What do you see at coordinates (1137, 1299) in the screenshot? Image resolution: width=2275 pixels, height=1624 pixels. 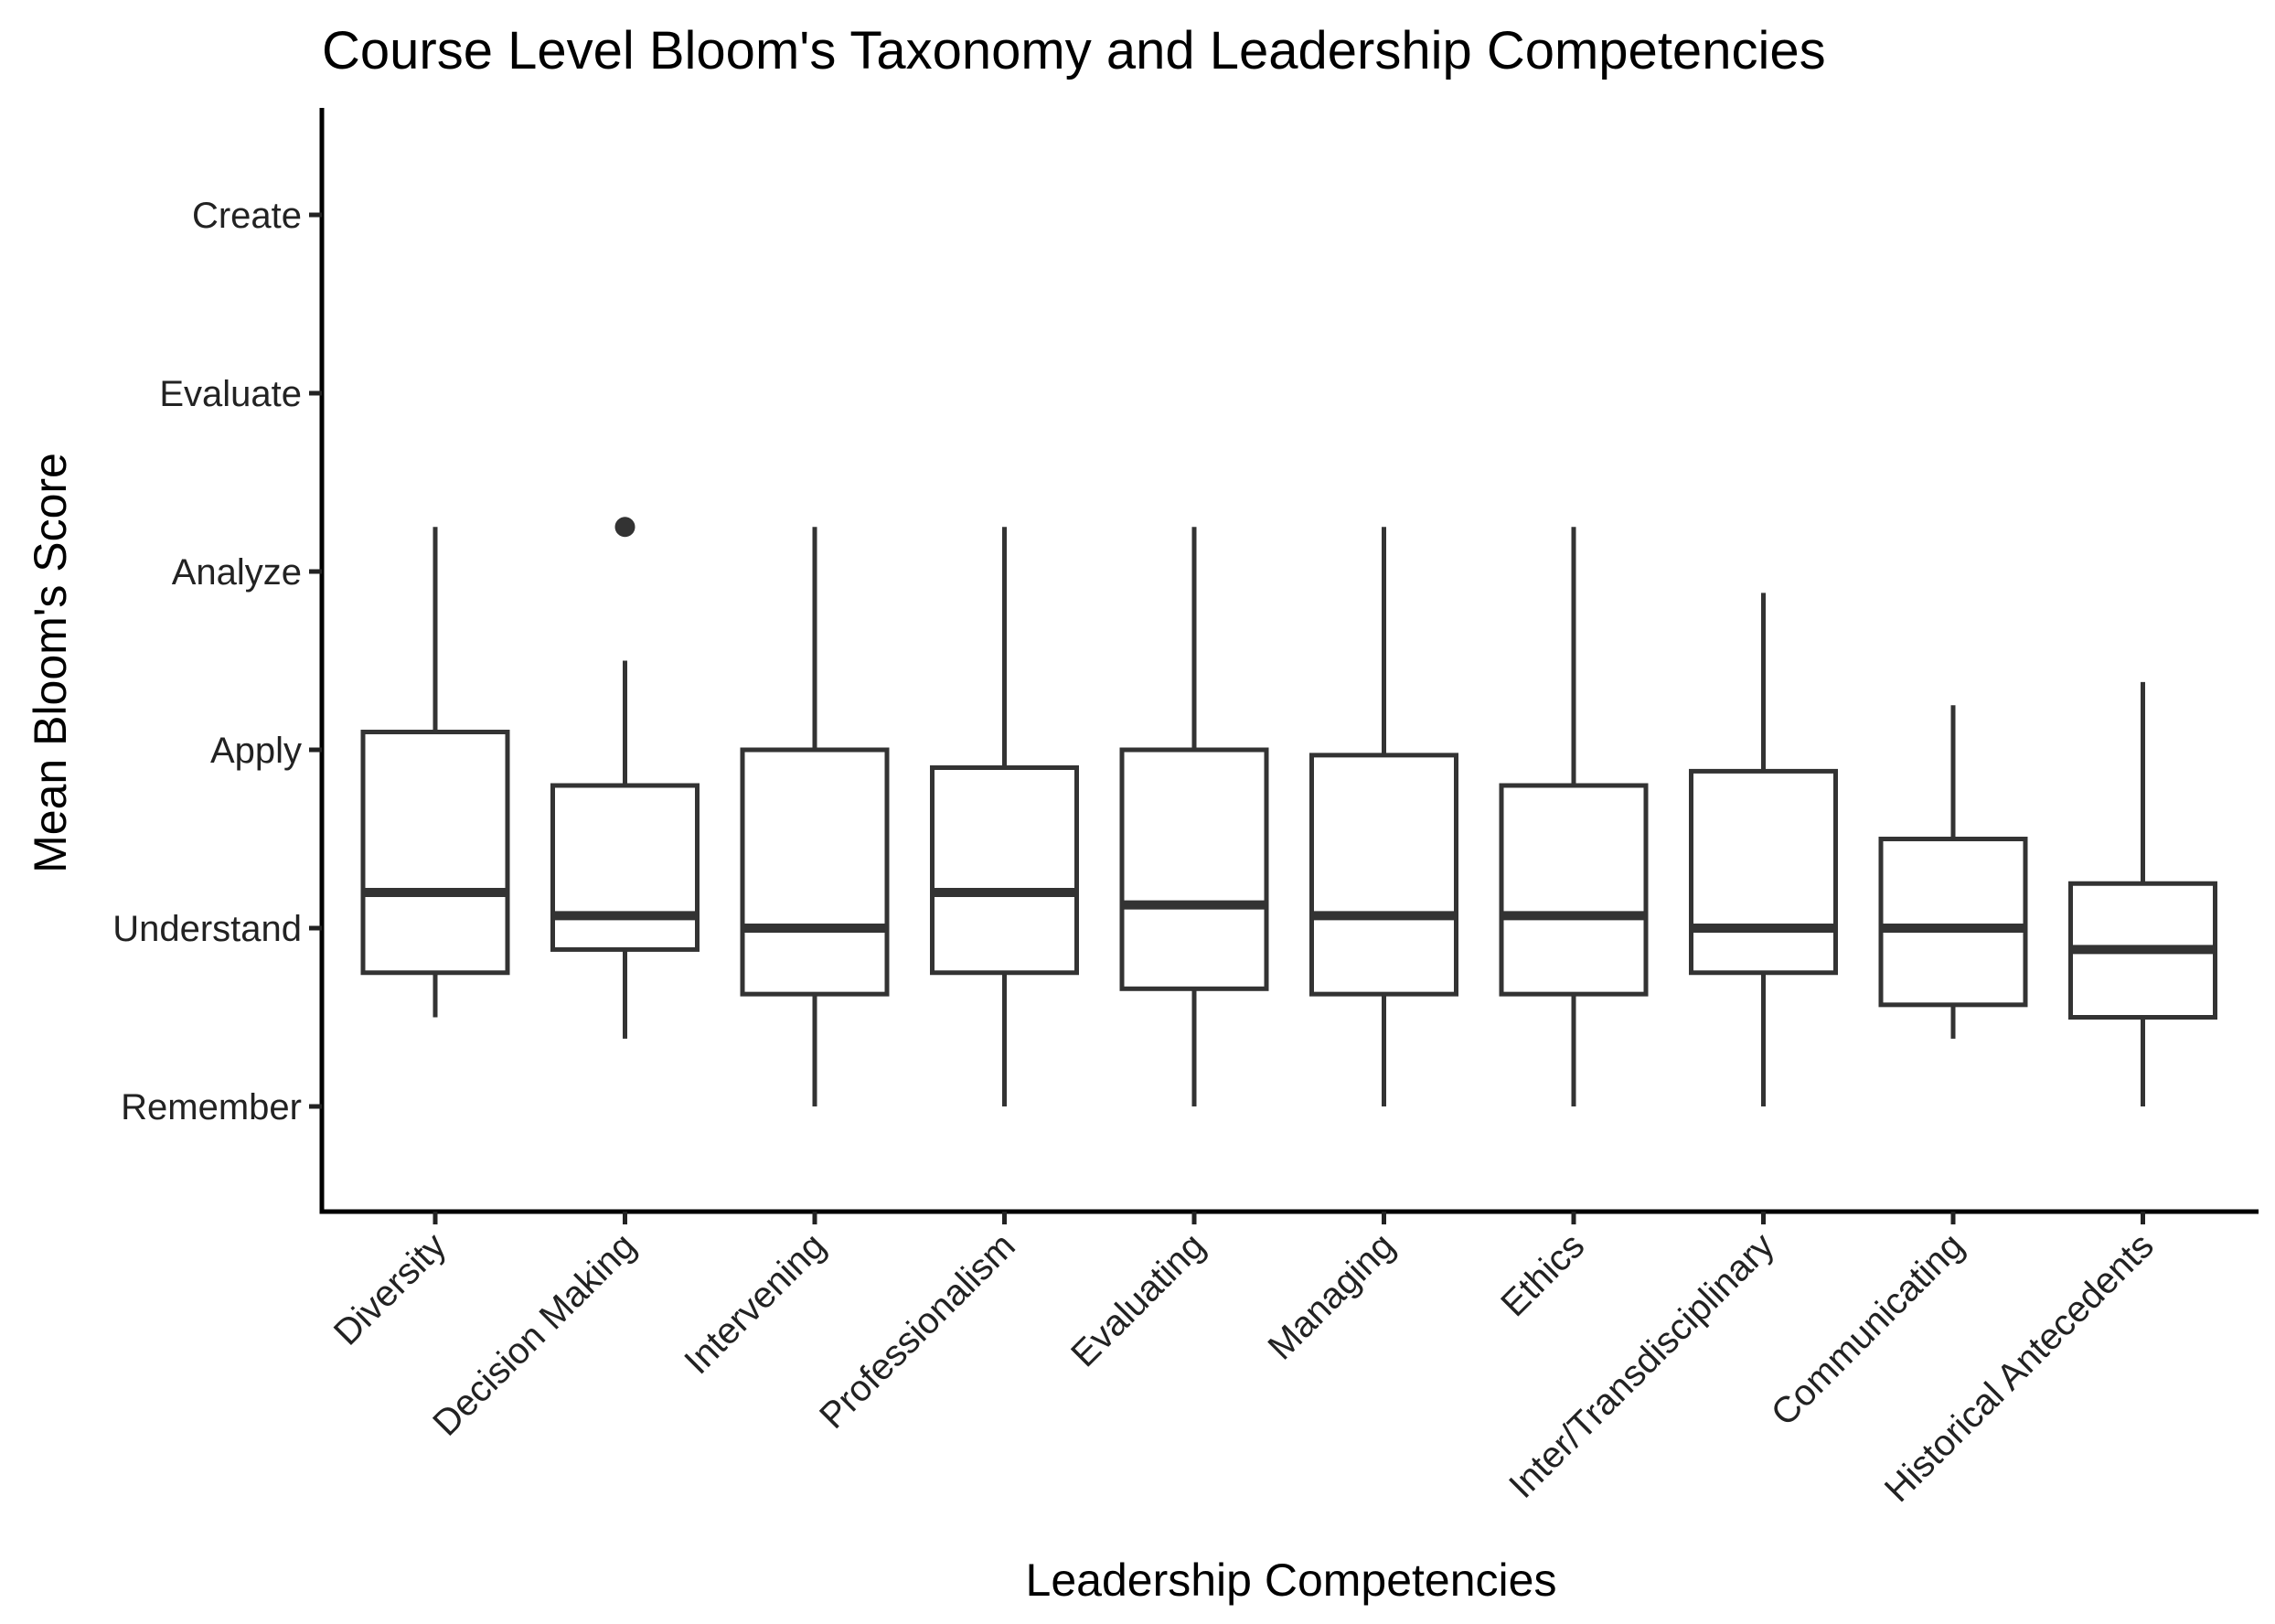 I see `x-tick-label: Evaluating` at bounding box center [1137, 1299].